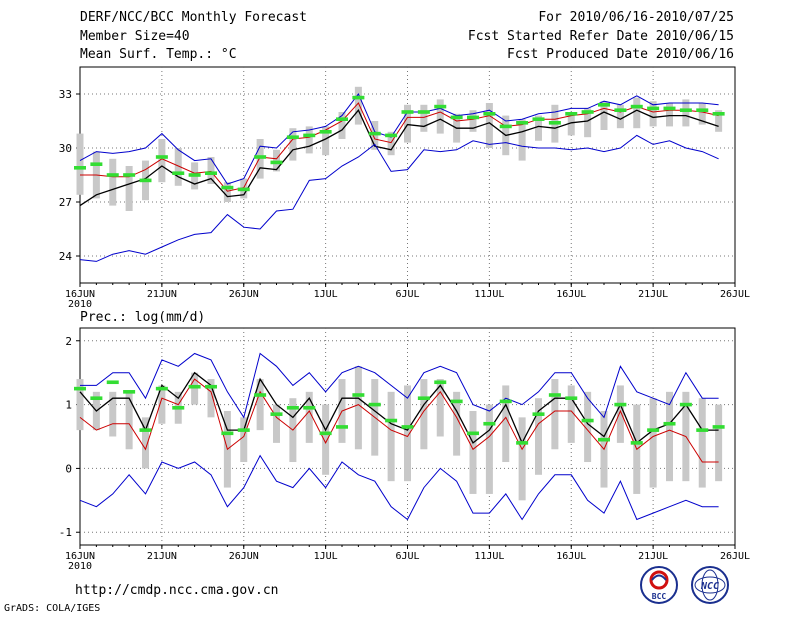  I want to click on logos: BCC NCC, so click(684, 585).